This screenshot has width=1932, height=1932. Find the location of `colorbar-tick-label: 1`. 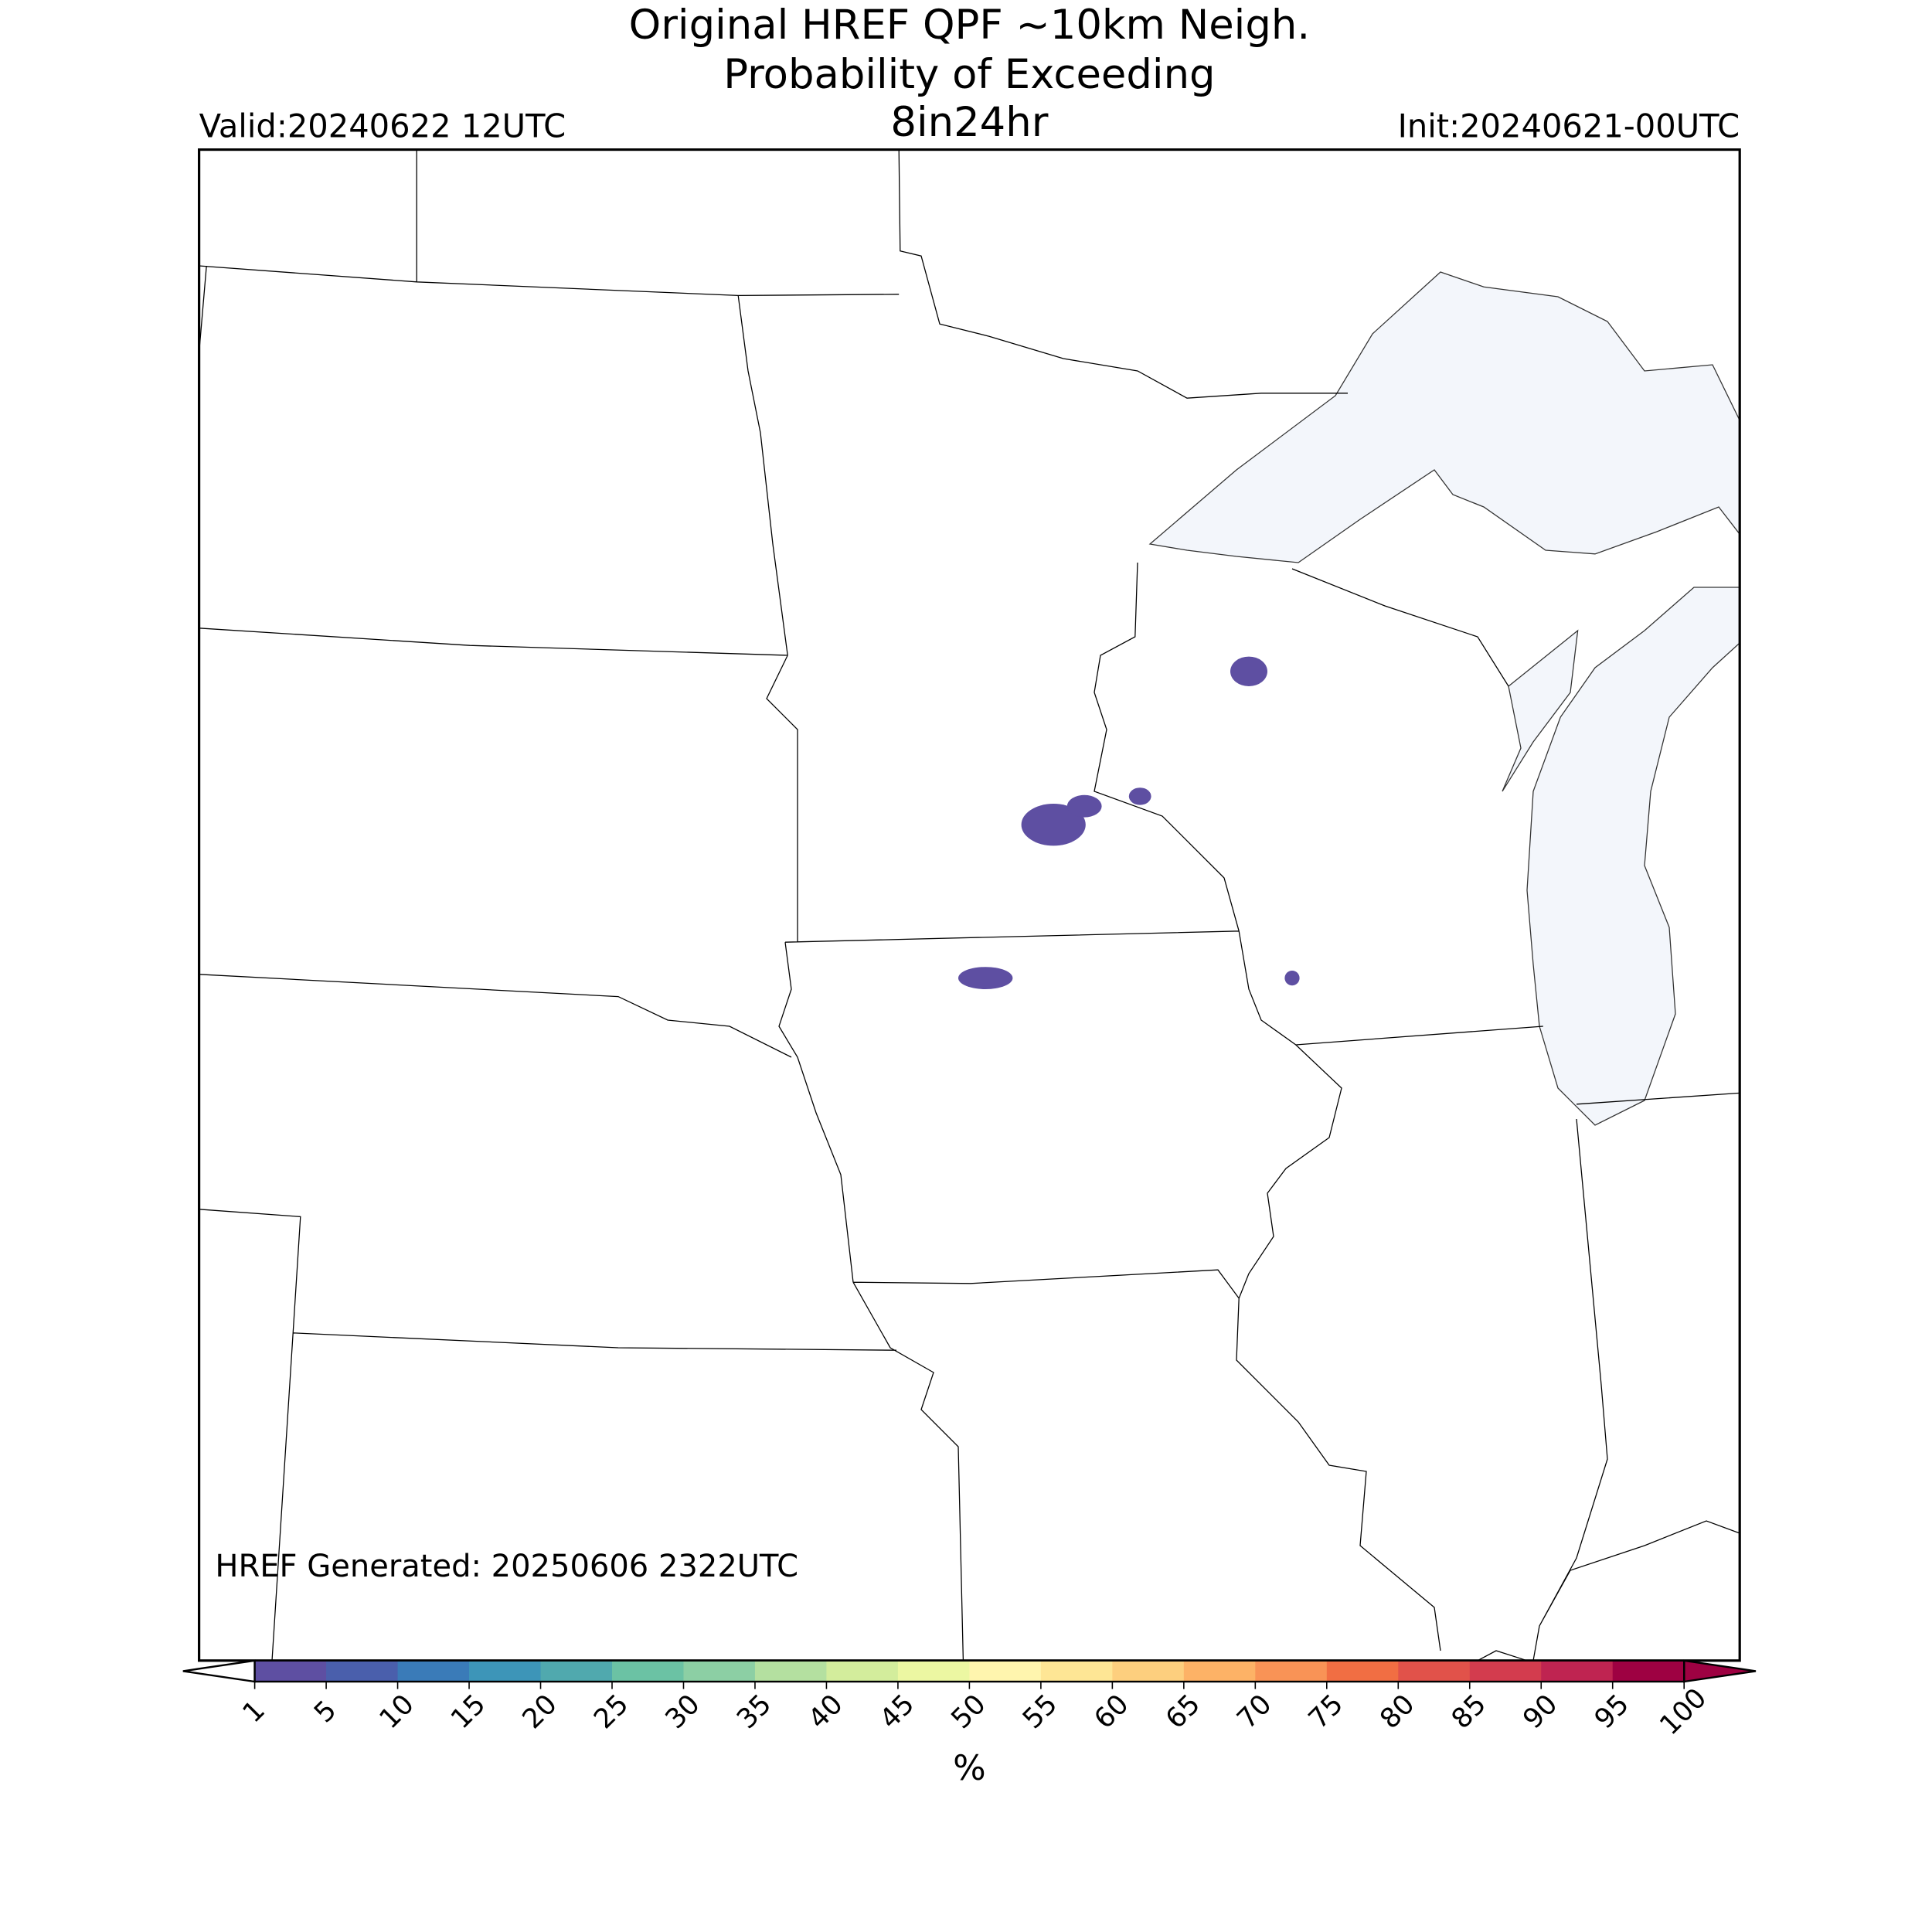

colorbar-tick-label: 1 is located at coordinates (253, 1713).